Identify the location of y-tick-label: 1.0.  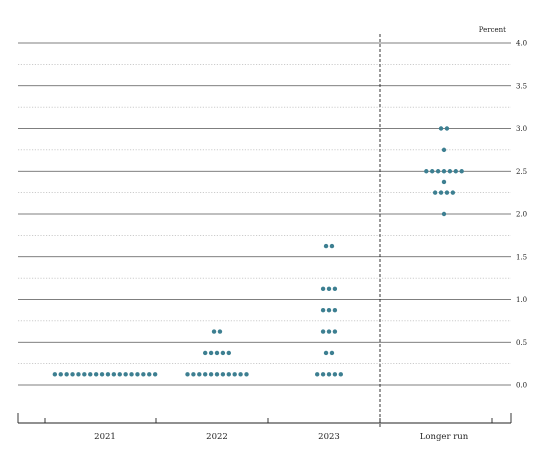
(521, 300).